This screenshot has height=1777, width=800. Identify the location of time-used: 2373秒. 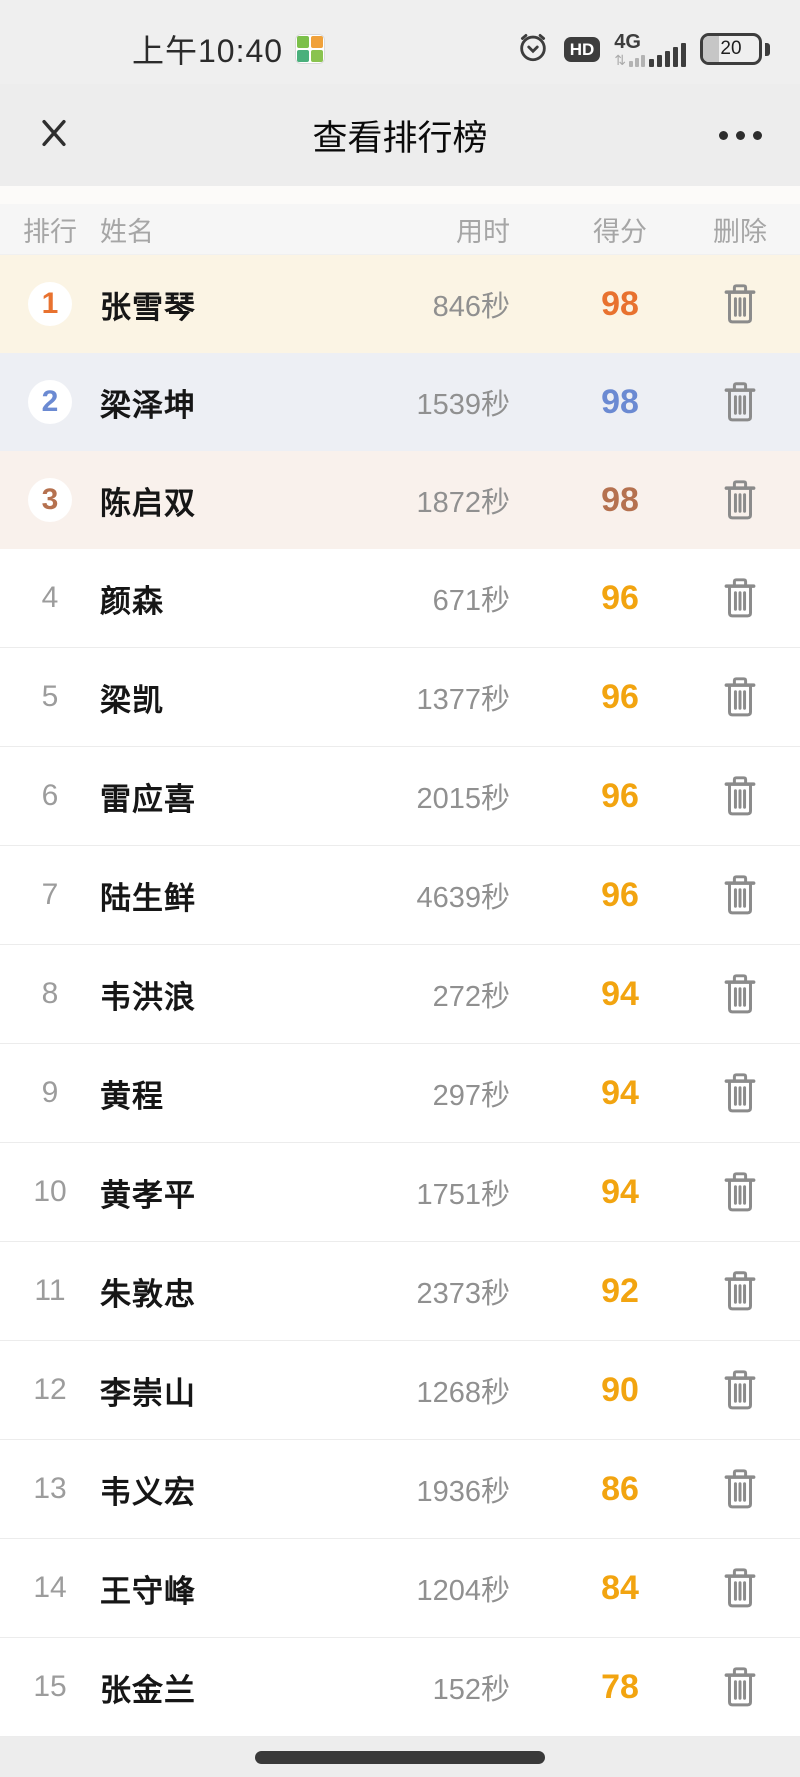
(463, 1294).